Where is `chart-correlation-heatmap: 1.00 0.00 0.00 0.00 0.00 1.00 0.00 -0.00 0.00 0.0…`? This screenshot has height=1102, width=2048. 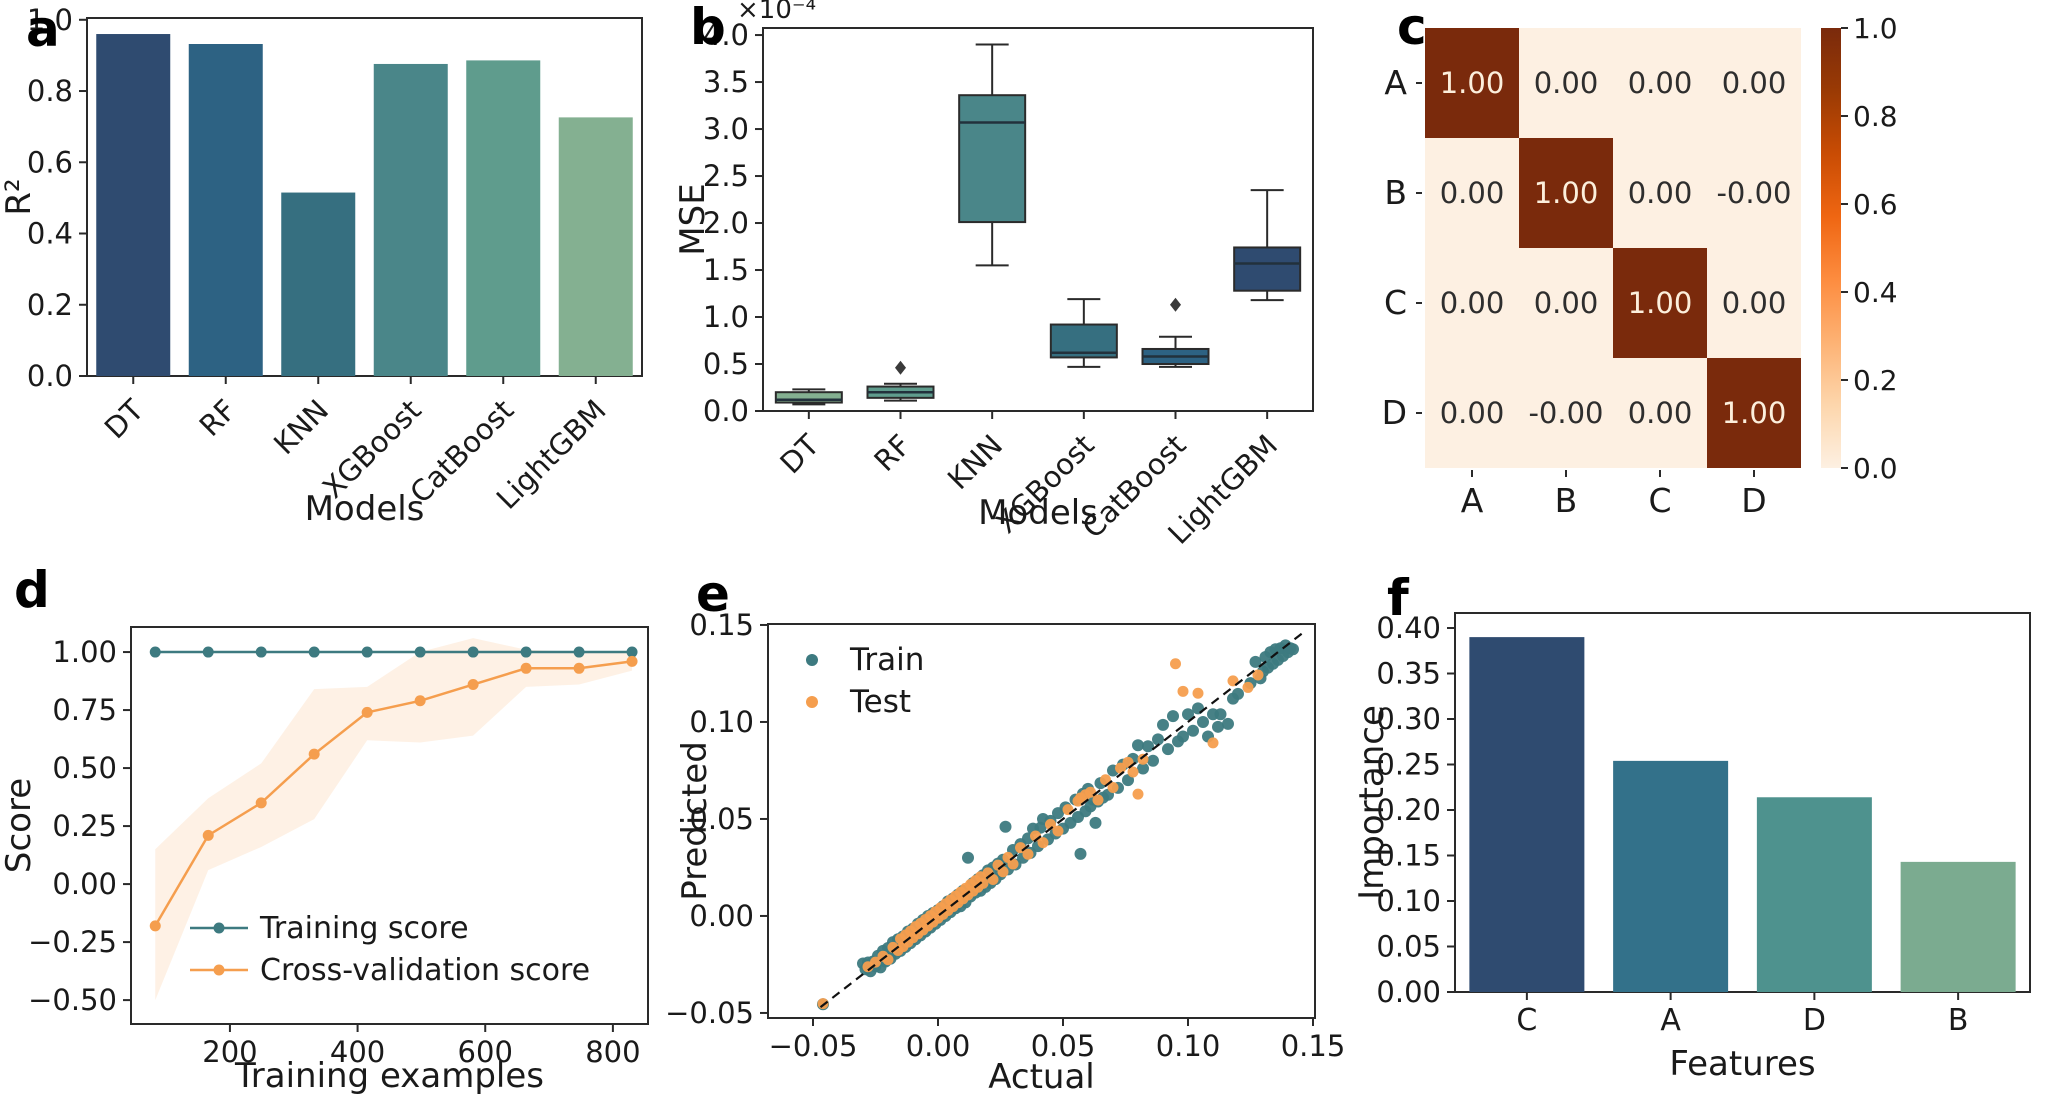 chart-correlation-heatmap: 1.00 0.00 0.00 0.00 0.00 1.00 0.00 -0.00 0.00 0.0… is located at coordinates (1640, 266).